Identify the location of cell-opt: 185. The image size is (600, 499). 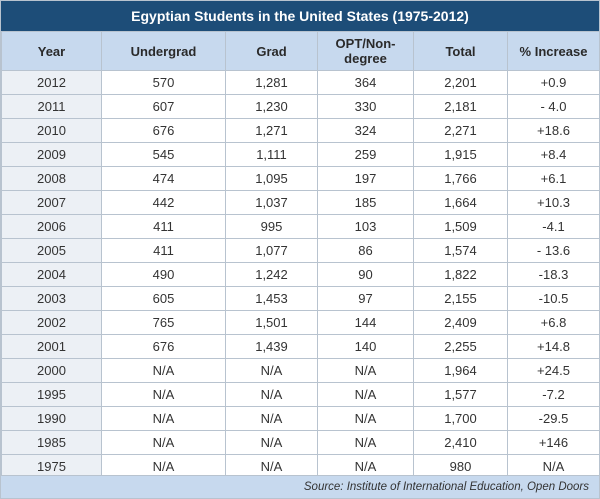
(365, 202).